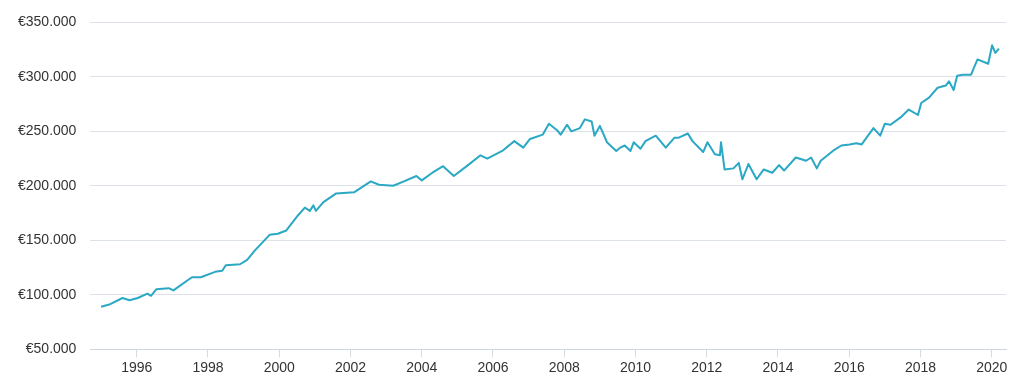 The image size is (1024, 384). What do you see at coordinates (47, 293) in the screenshot?
I see `y-tick-label: €100.000` at bounding box center [47, 293].